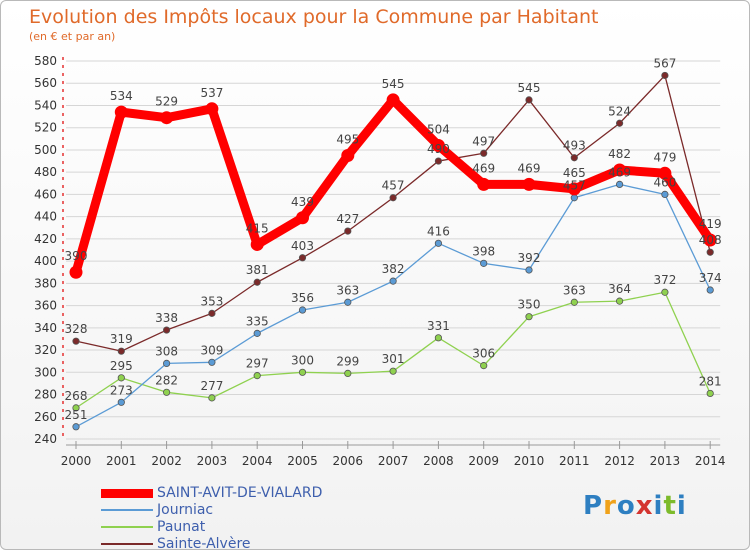 The width and height of the screenshot is (750, 550). I want to click on x-tick-label: 2014, so click(710, 461).